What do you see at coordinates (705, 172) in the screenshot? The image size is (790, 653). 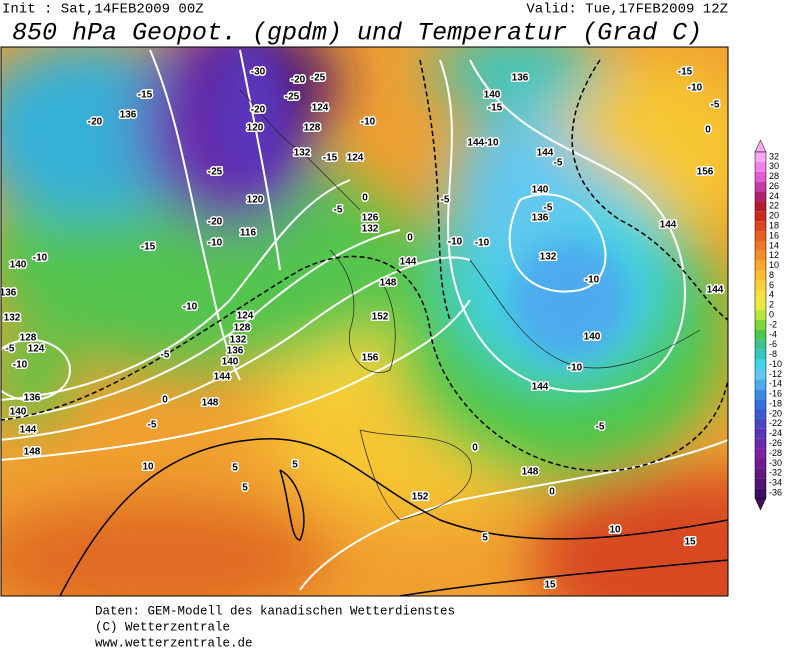 I see `contour-label: 156` at bounding box center [705, 172].